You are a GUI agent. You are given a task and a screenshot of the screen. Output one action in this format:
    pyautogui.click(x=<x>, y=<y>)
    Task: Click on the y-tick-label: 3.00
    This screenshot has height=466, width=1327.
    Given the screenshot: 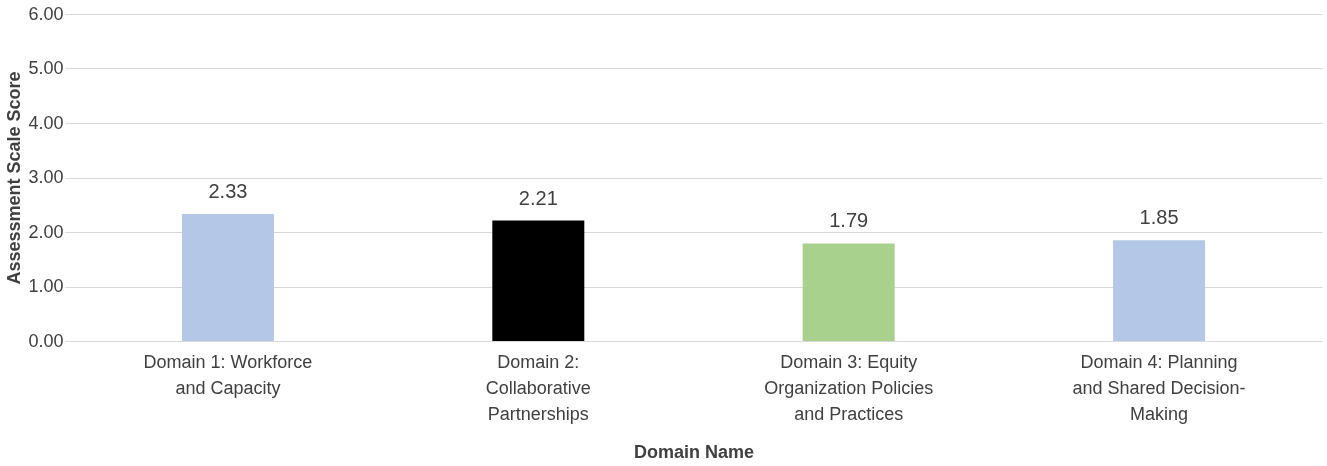 What is the action you would take?
    pyautogui.click(x=46, y=177)
    